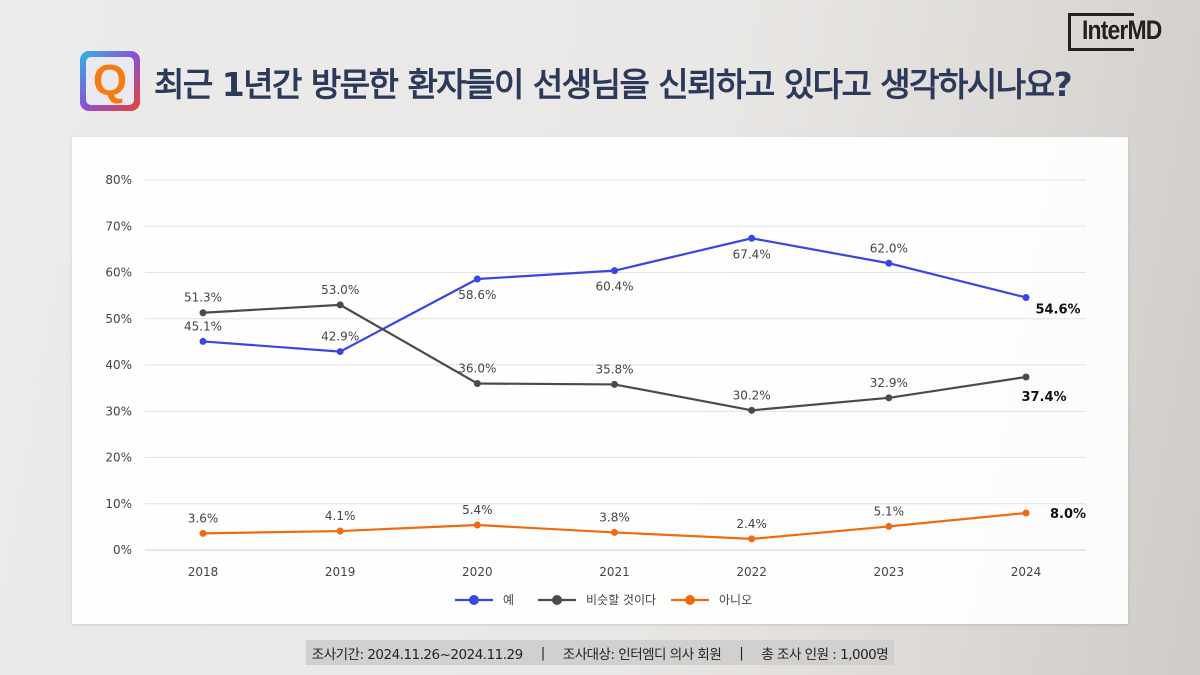  Describe the element at coordinates (203, 518) in the screenshot. I see `data-label: 3.6%` at that location.